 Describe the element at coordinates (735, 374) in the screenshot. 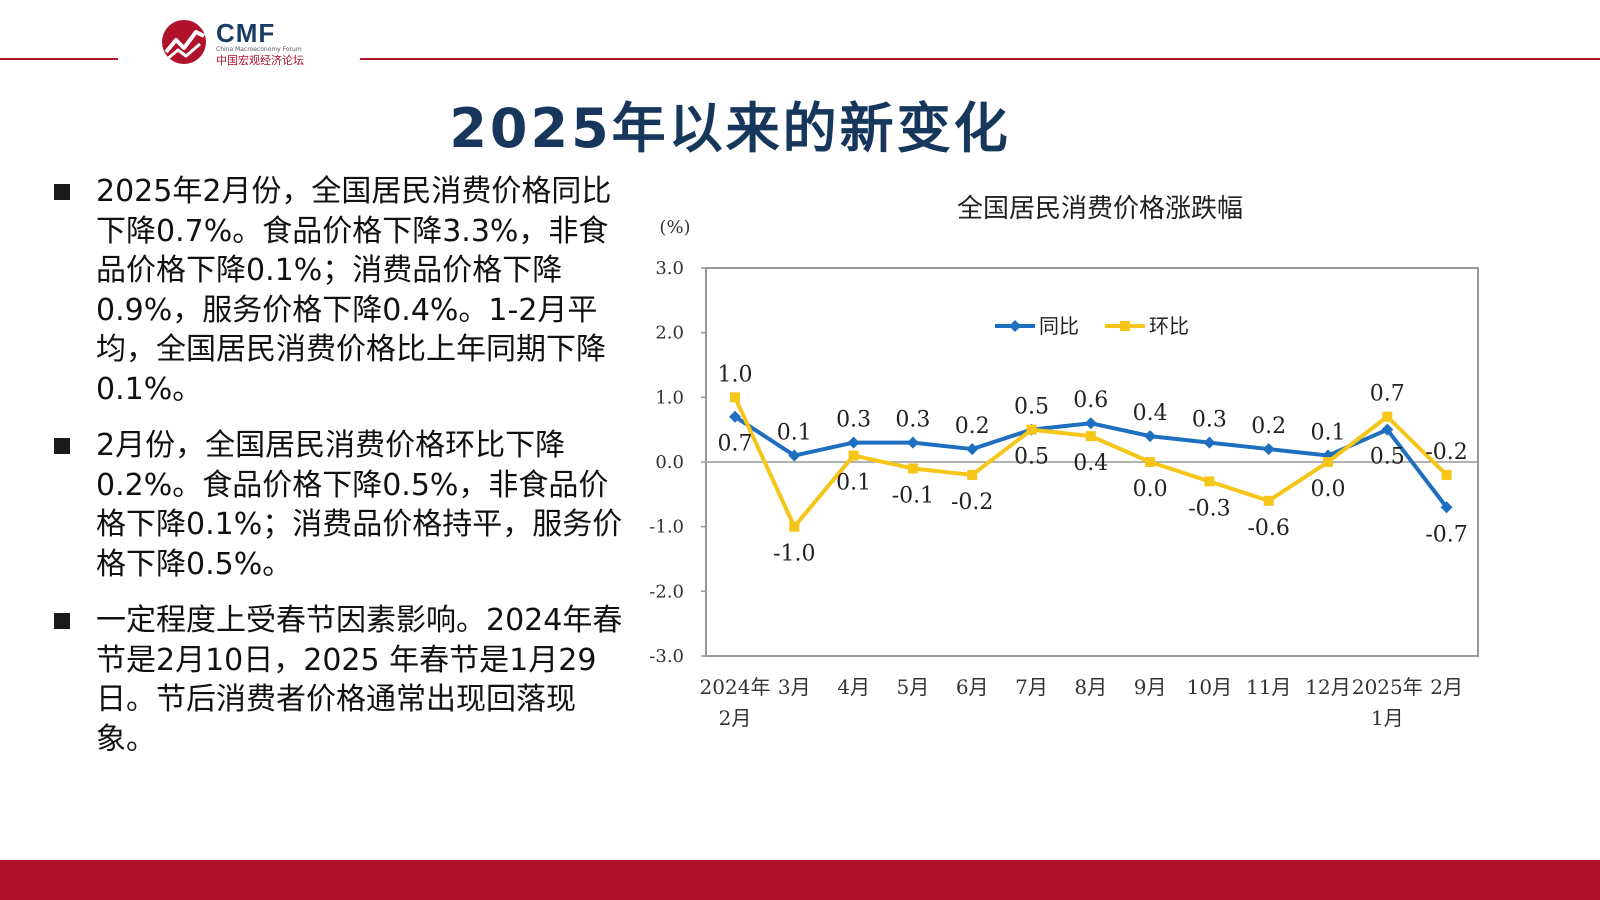

I see `data-label: 1.0` at that location.